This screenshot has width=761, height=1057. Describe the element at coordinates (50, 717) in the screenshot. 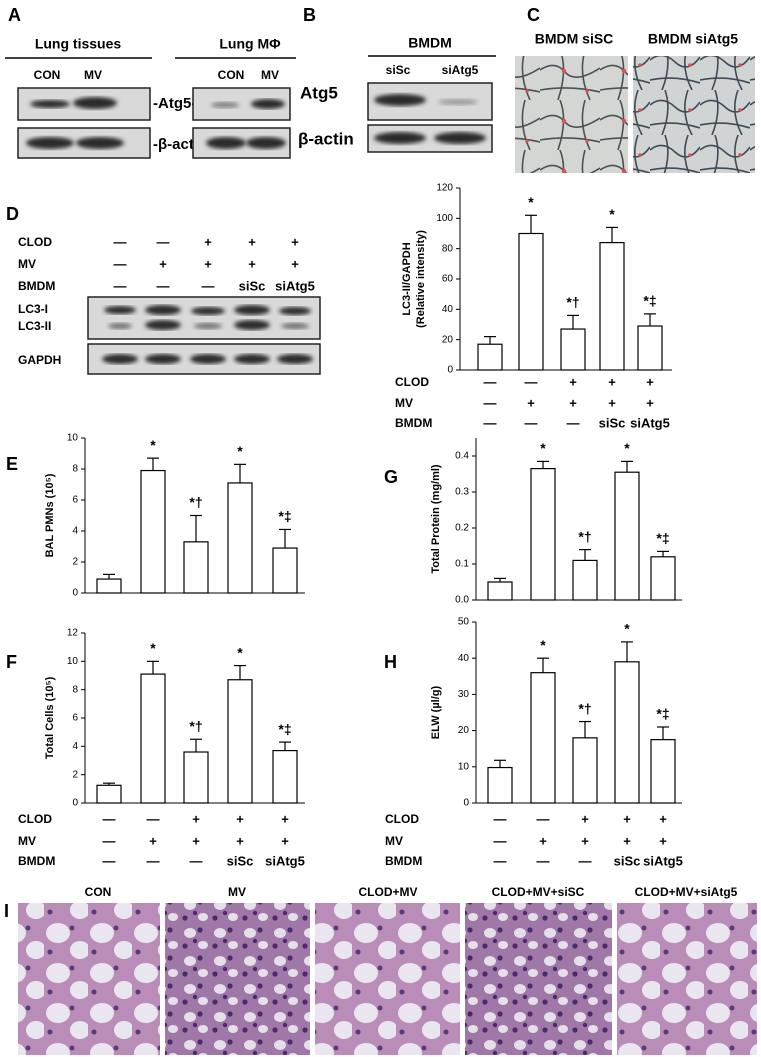

I see `y-axis-label: Total Cells (10⁵)` at that location.